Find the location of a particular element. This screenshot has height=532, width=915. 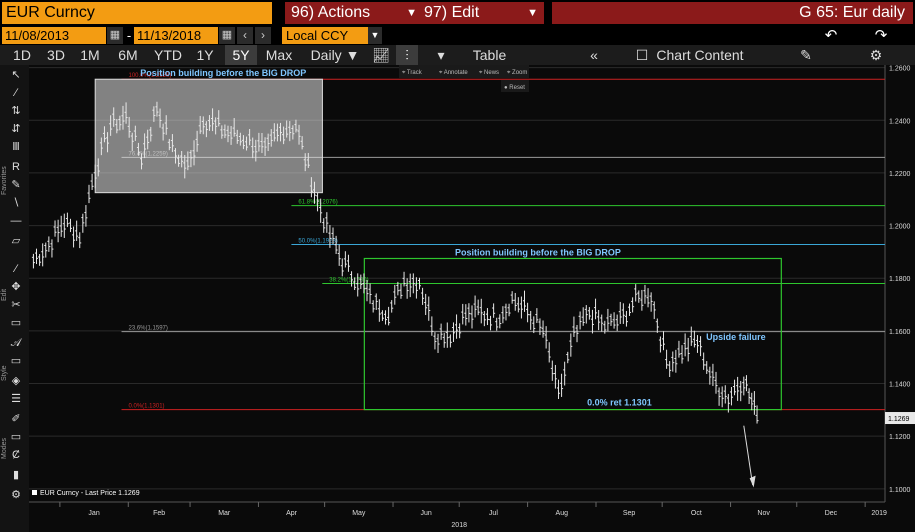

reset-button is located at coordinates (515, 86).